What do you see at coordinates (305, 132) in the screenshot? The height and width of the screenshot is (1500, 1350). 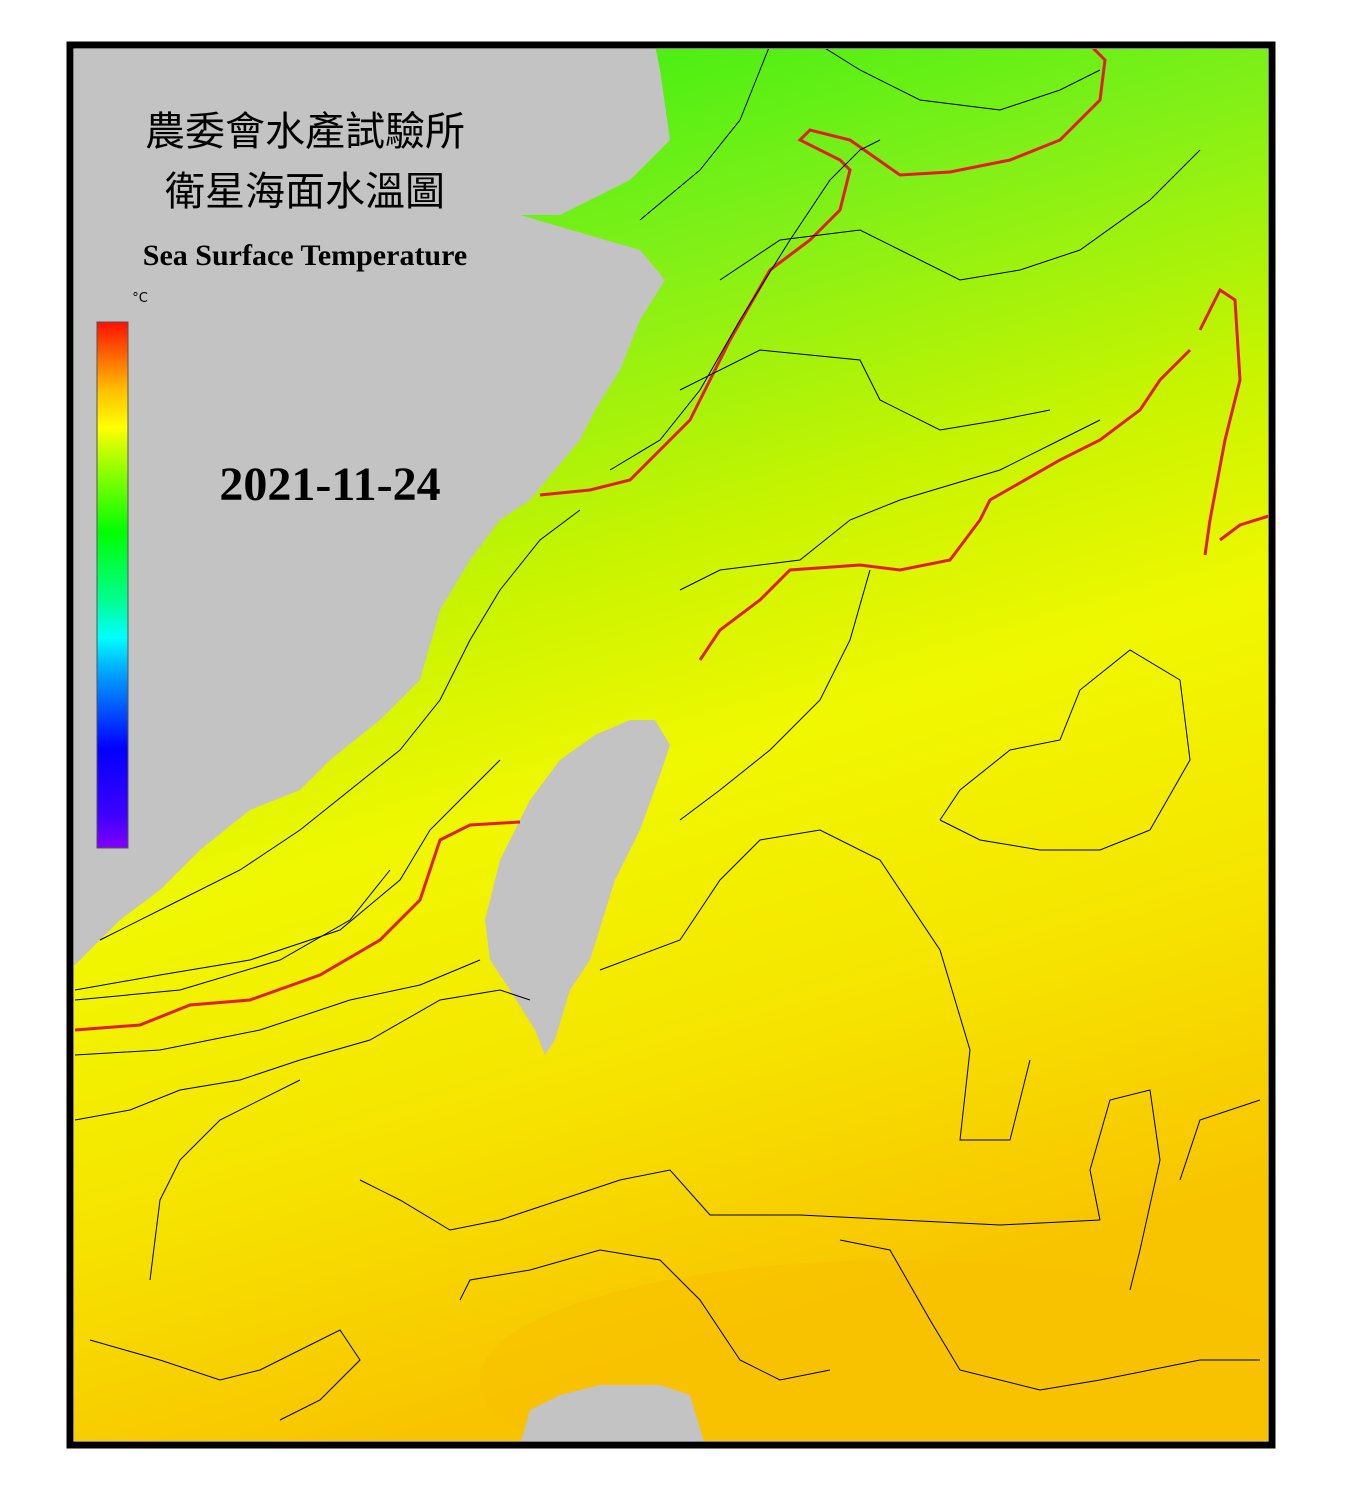 I see `title-zh: 農委會水產試驗所` at bounding box center [305, 132].